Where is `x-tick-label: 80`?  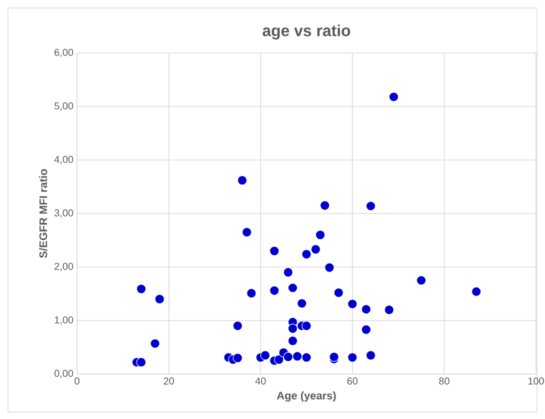
x-tick-label: 80 is located at coordinates (444, 381).